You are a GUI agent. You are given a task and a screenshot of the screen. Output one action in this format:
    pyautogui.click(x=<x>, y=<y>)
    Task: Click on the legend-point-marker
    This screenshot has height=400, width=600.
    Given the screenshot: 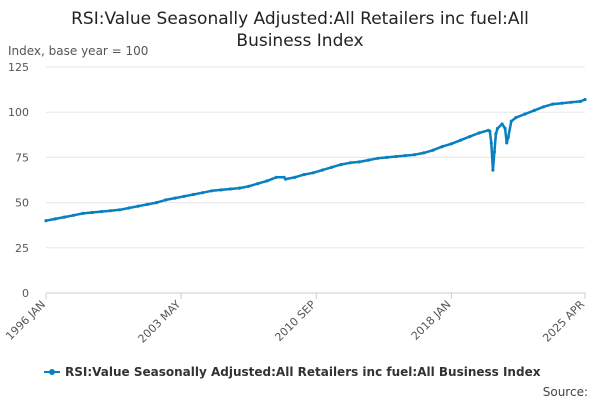 What is the action you would take?
    pyautogui.click(x=52, y=372)
    